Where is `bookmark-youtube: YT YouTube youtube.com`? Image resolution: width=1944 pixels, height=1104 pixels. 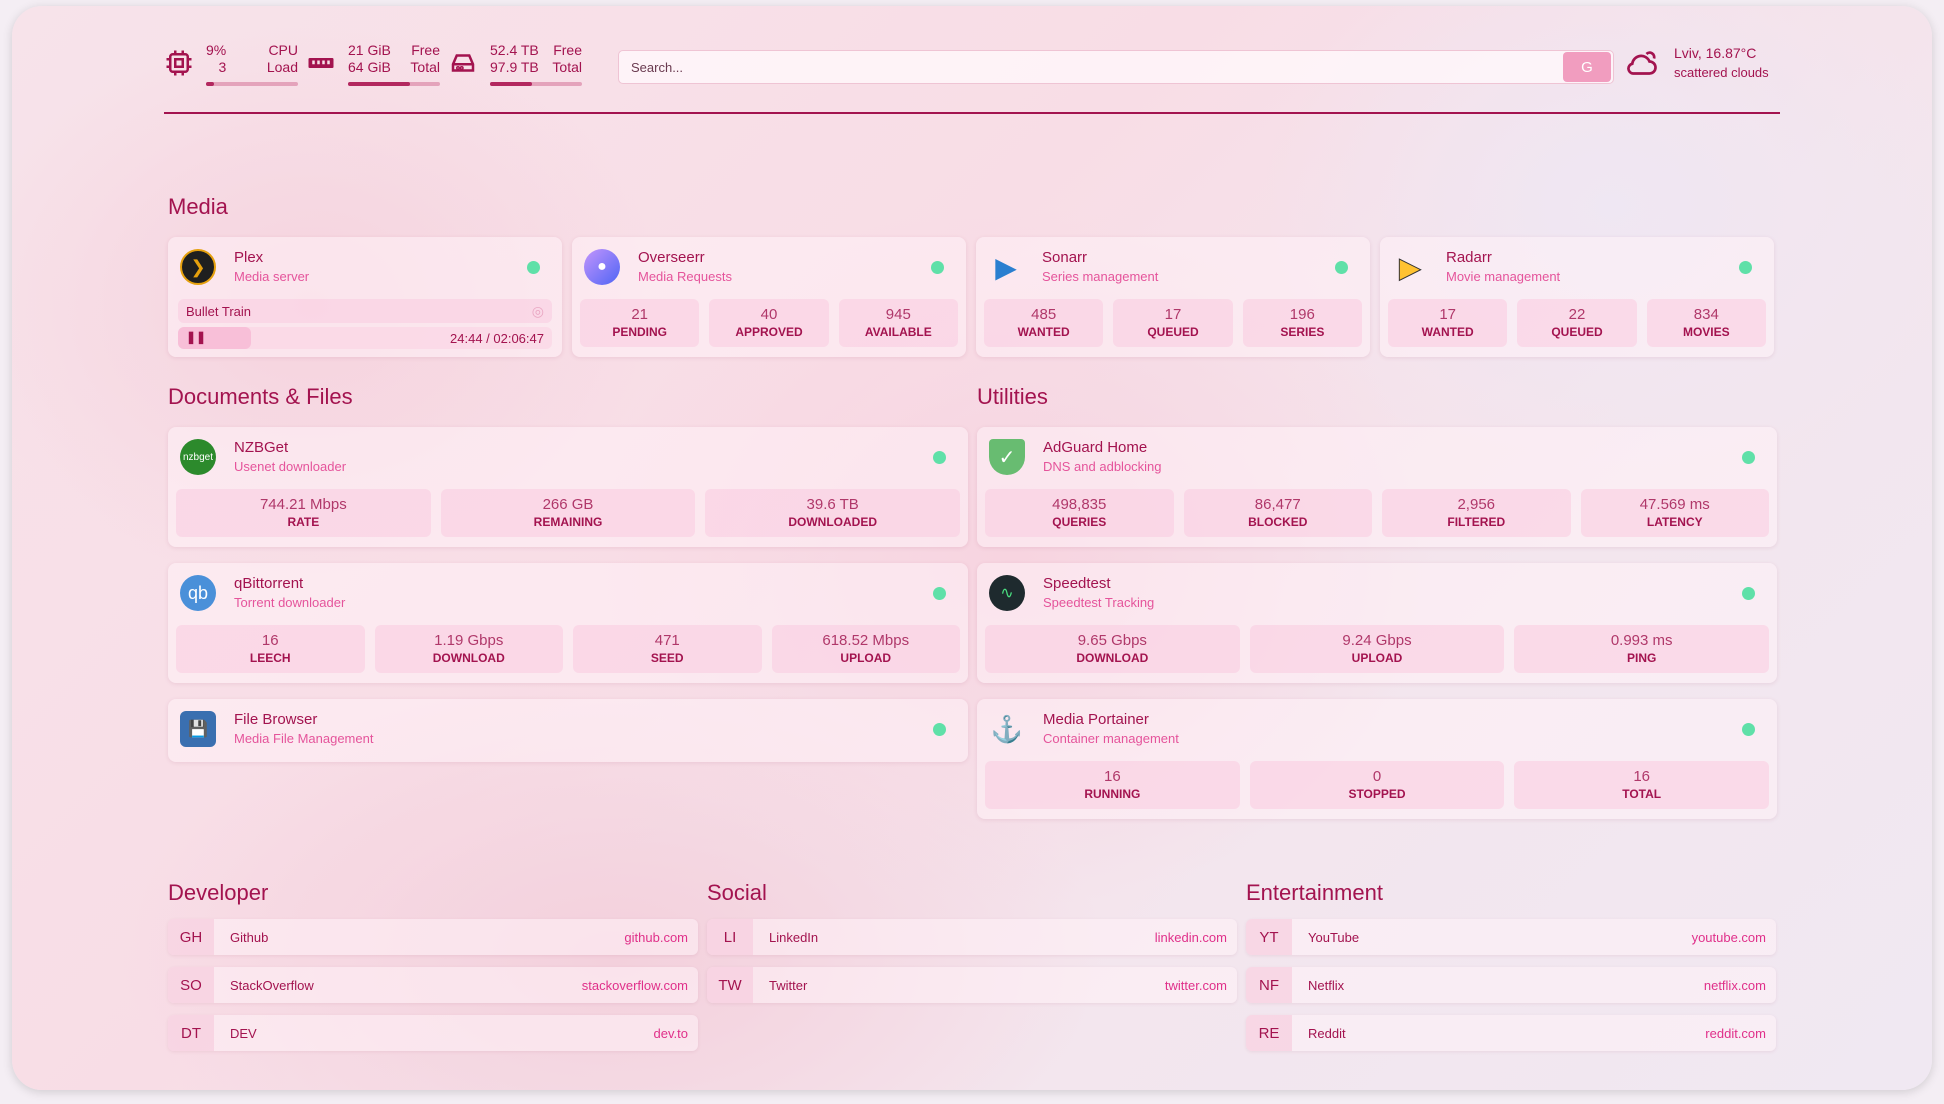
bookmark-youtube: YT YouTube youtube.com is located at coordinates (1511, 937).